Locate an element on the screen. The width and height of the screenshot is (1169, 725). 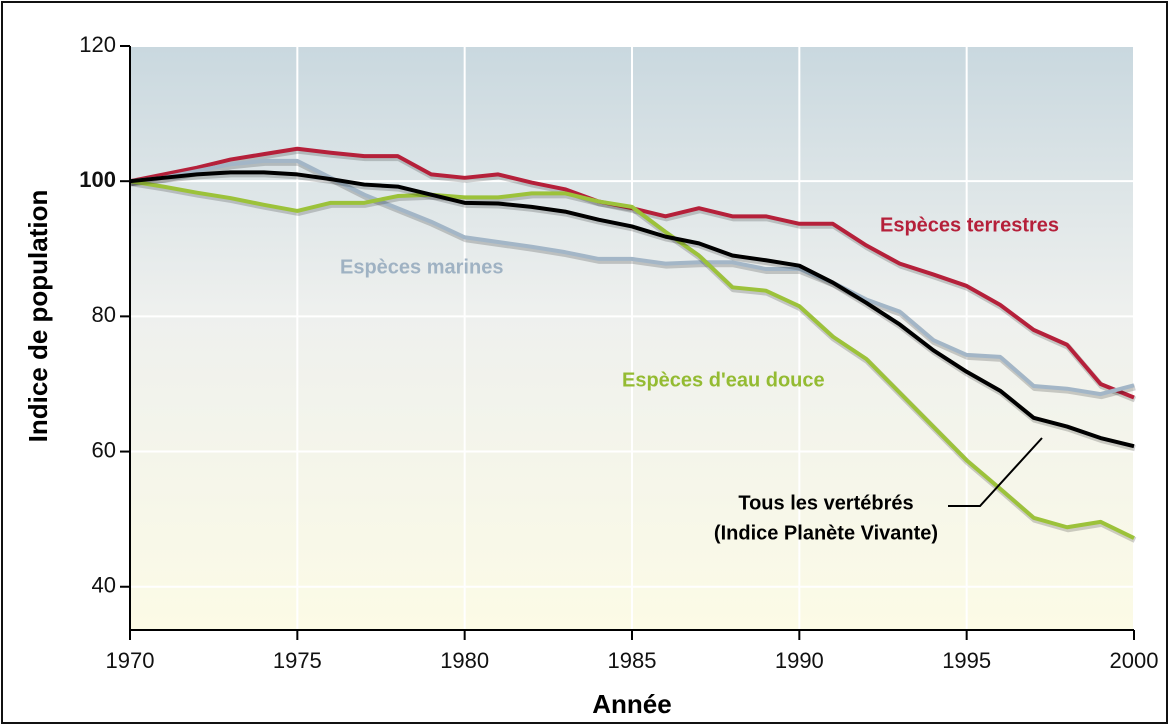
y-tick-label: 100 is located at coordinates (97, 179).